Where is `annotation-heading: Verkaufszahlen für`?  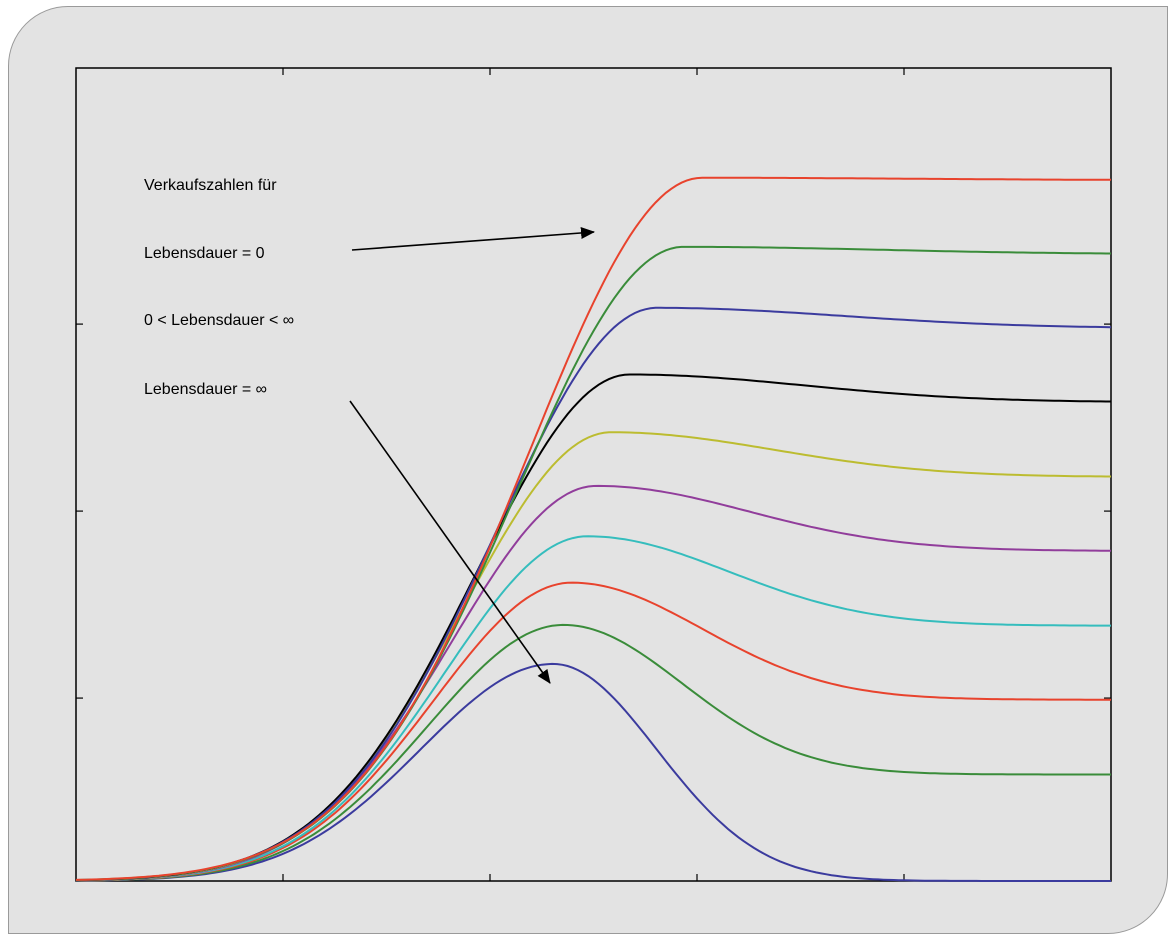
annotation-heading: Verkaufszahlen für is located at coordinates (210, 185).